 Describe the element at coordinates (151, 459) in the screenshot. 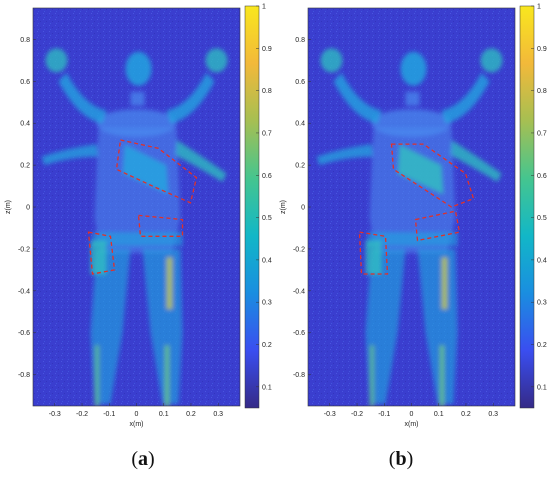

I see `caption-close-a: )` at that location.